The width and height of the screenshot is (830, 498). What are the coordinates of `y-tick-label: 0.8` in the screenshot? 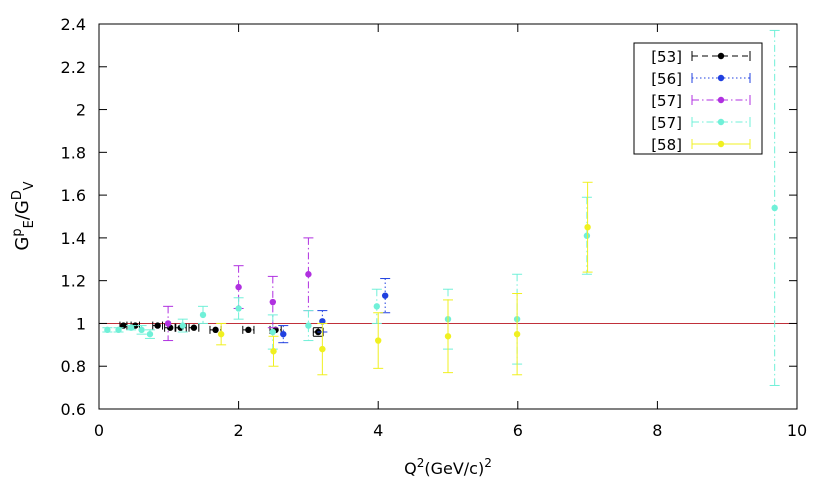 It's located at (73, 366).